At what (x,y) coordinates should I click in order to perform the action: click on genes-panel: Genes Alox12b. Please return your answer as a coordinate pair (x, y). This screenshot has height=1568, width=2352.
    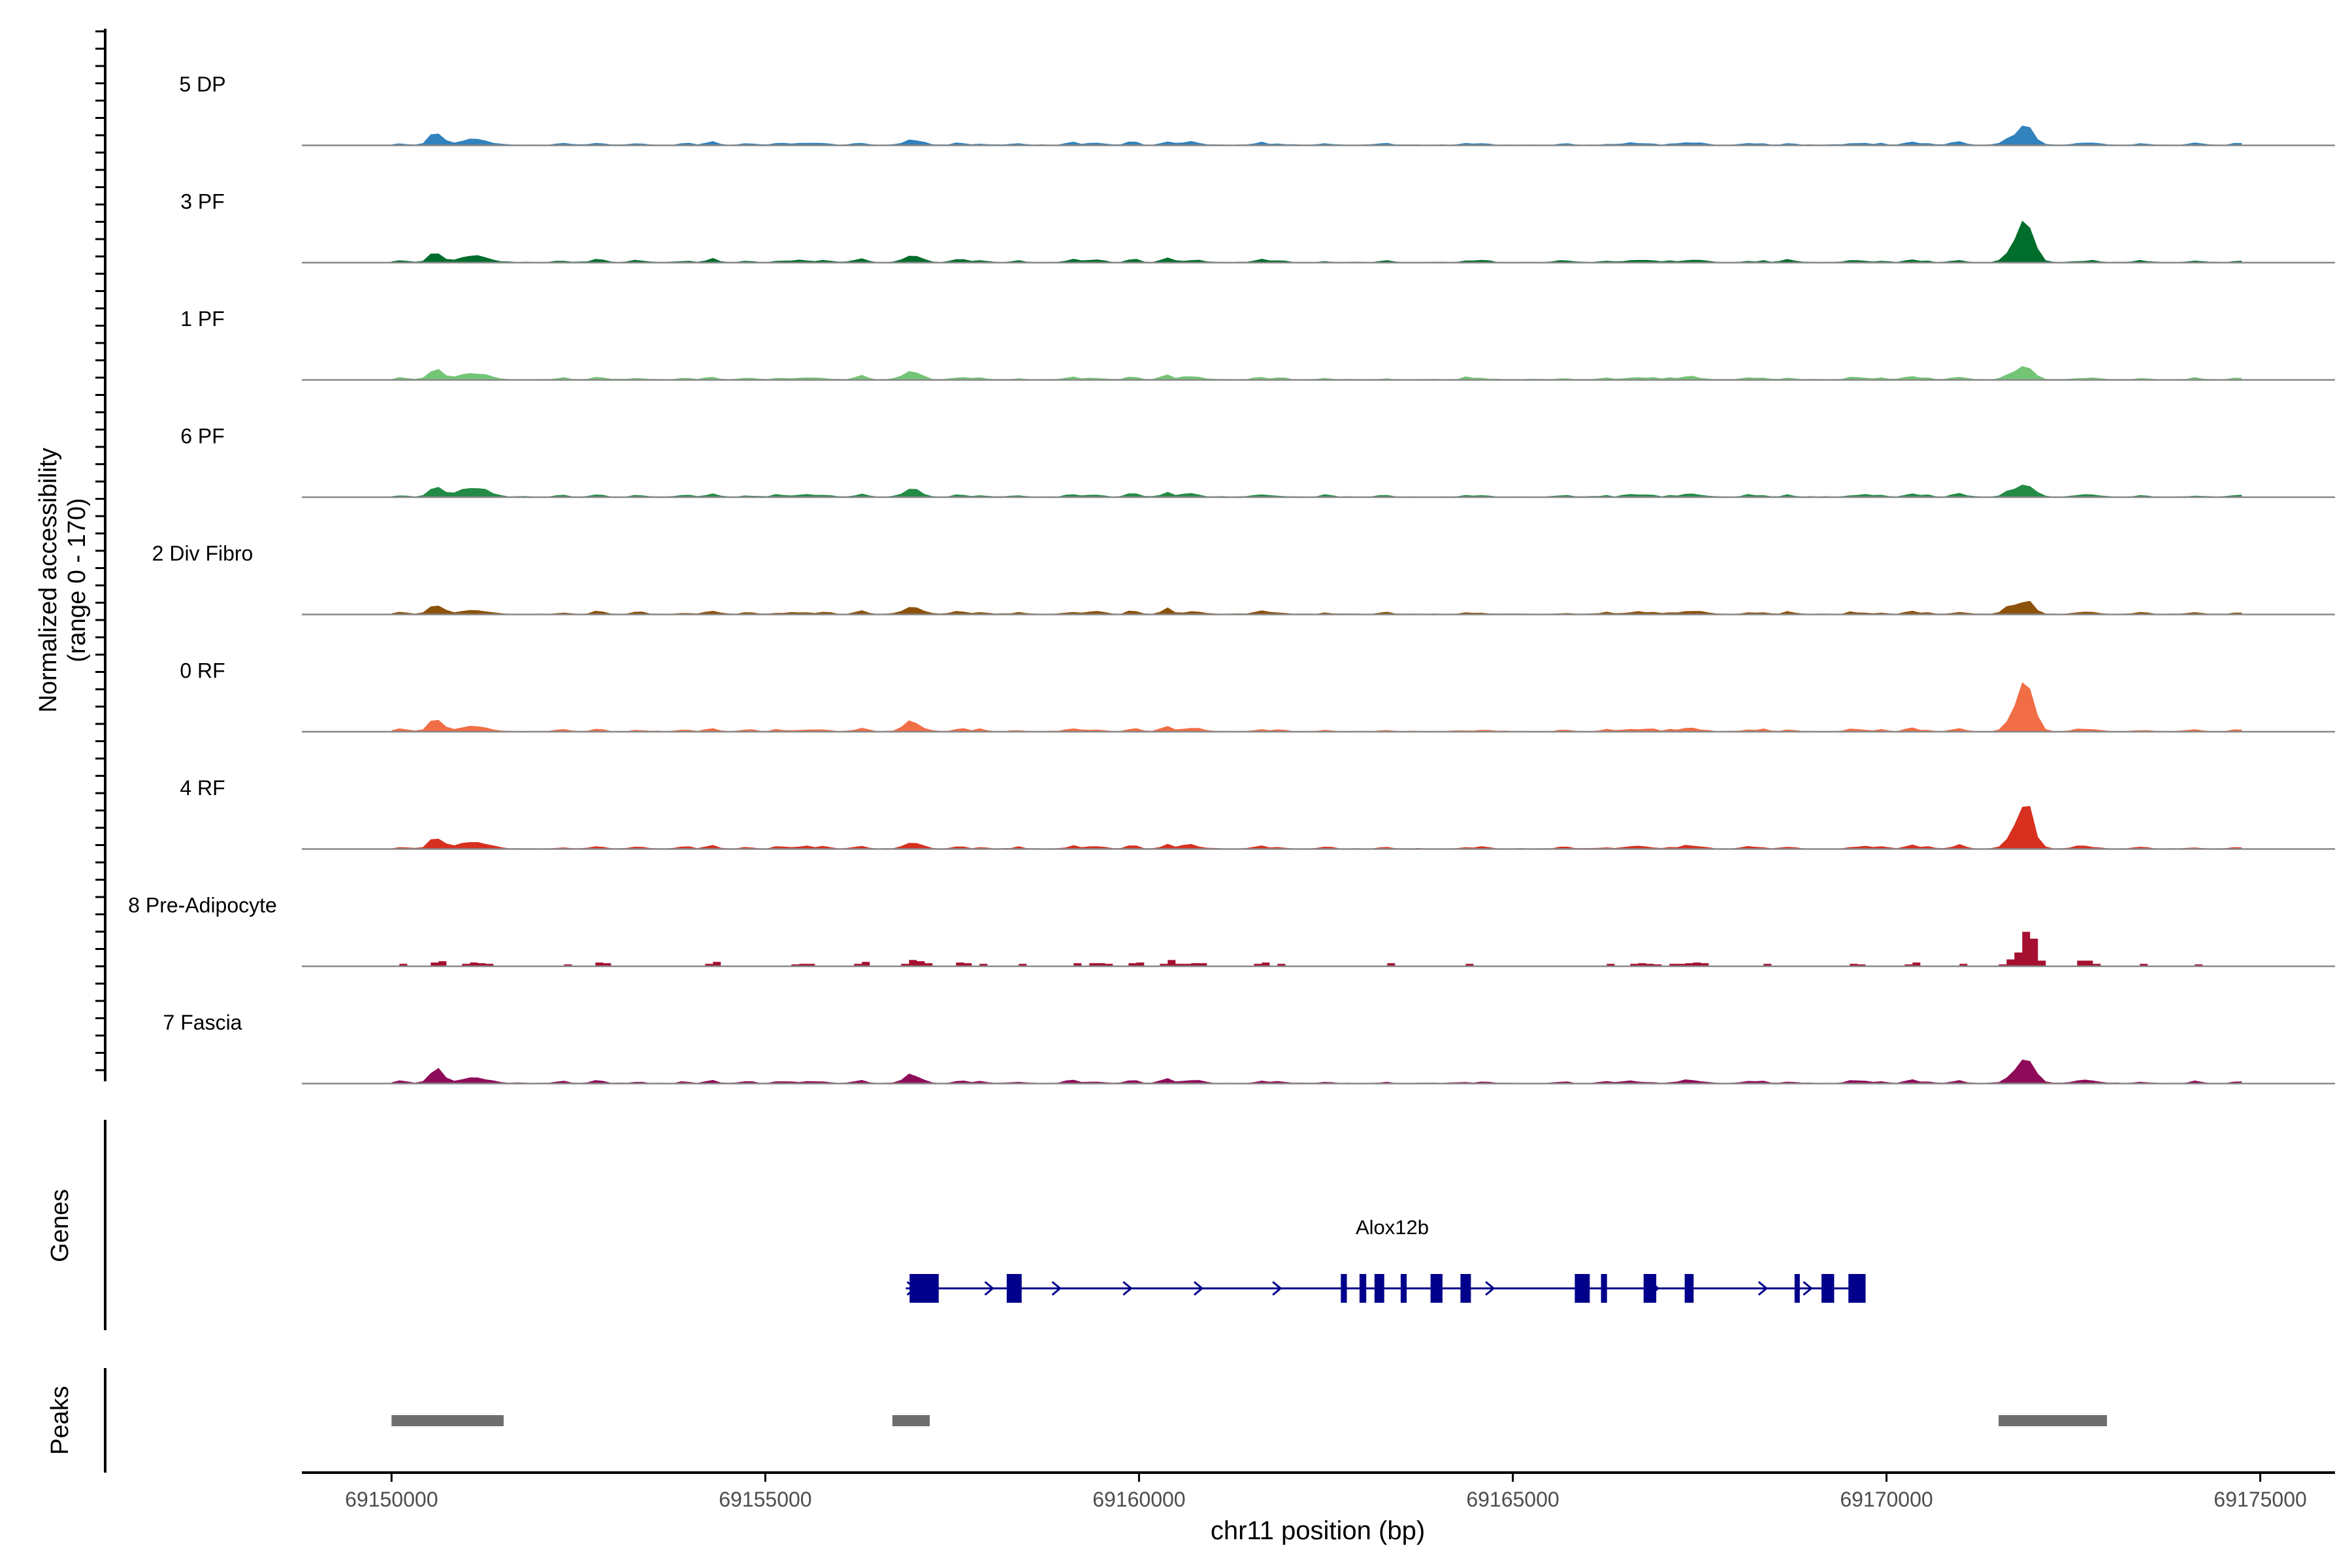
    Looking at the image, I should click on (956, 1225).